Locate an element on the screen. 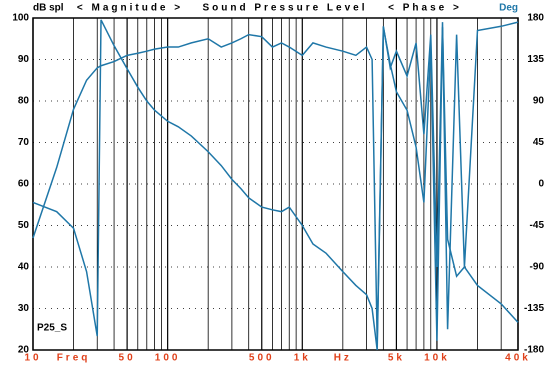  y-tick-label: 60 is located at coordinates (24, 184).